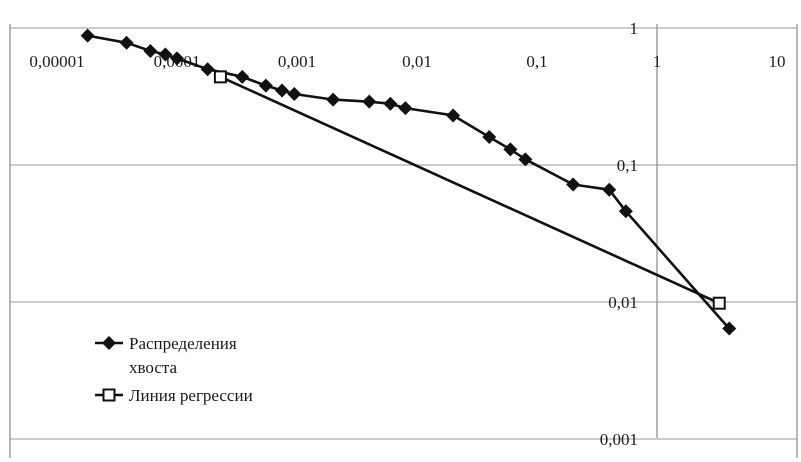 This screenshot has width=801, height=462. I want to click on legend-label-tail-line2: хвоста, so click(153, 367).